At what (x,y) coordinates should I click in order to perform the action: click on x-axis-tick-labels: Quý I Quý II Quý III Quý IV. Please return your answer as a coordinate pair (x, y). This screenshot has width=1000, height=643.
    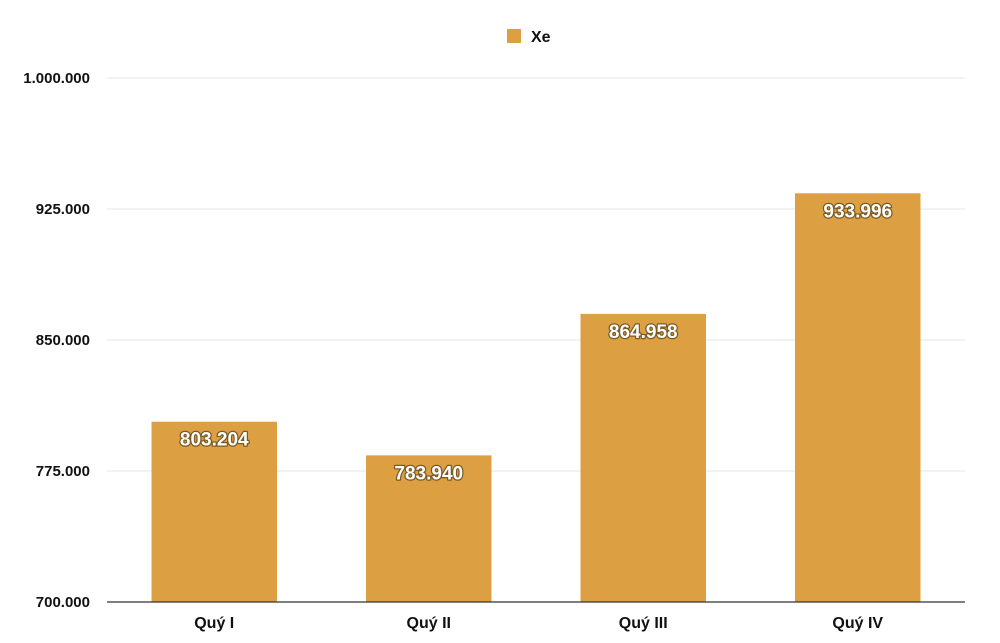
    Looking at the image, I should click on (538, 623).